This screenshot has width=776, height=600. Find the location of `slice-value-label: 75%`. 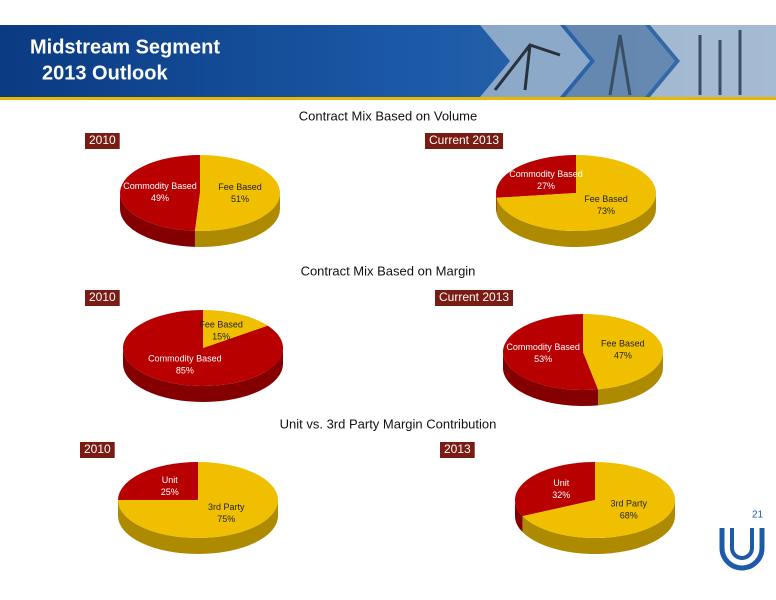

slice-value-label: 75% is located at coordinates (226, 519).